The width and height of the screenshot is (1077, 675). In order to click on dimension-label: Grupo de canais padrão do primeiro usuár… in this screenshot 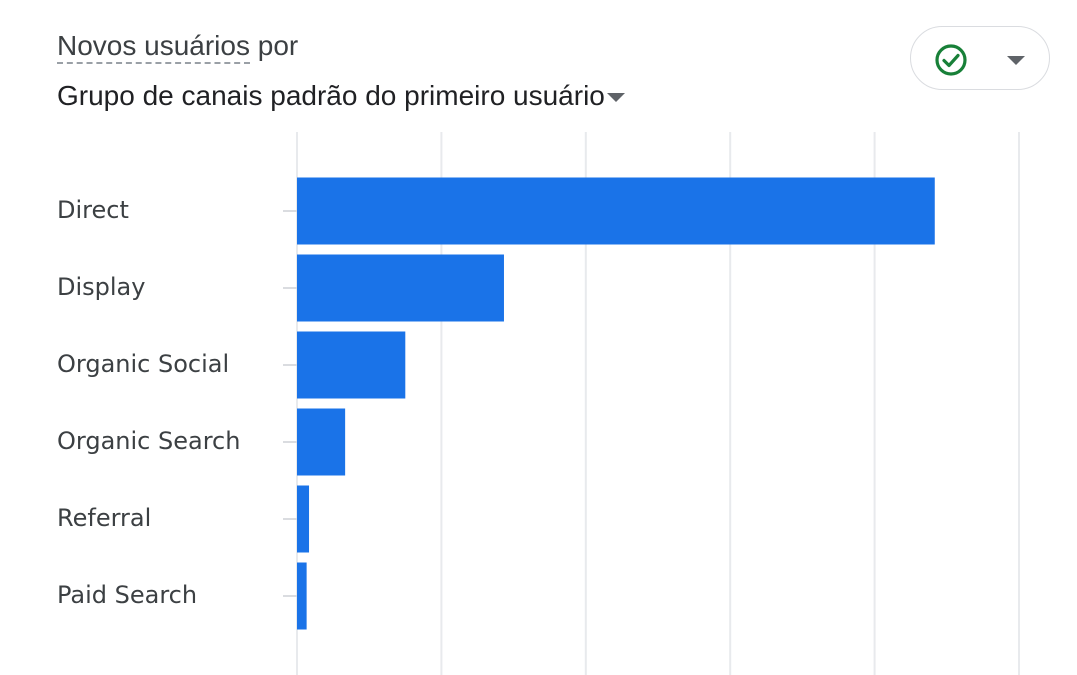, I will do `click(331, 95)`.